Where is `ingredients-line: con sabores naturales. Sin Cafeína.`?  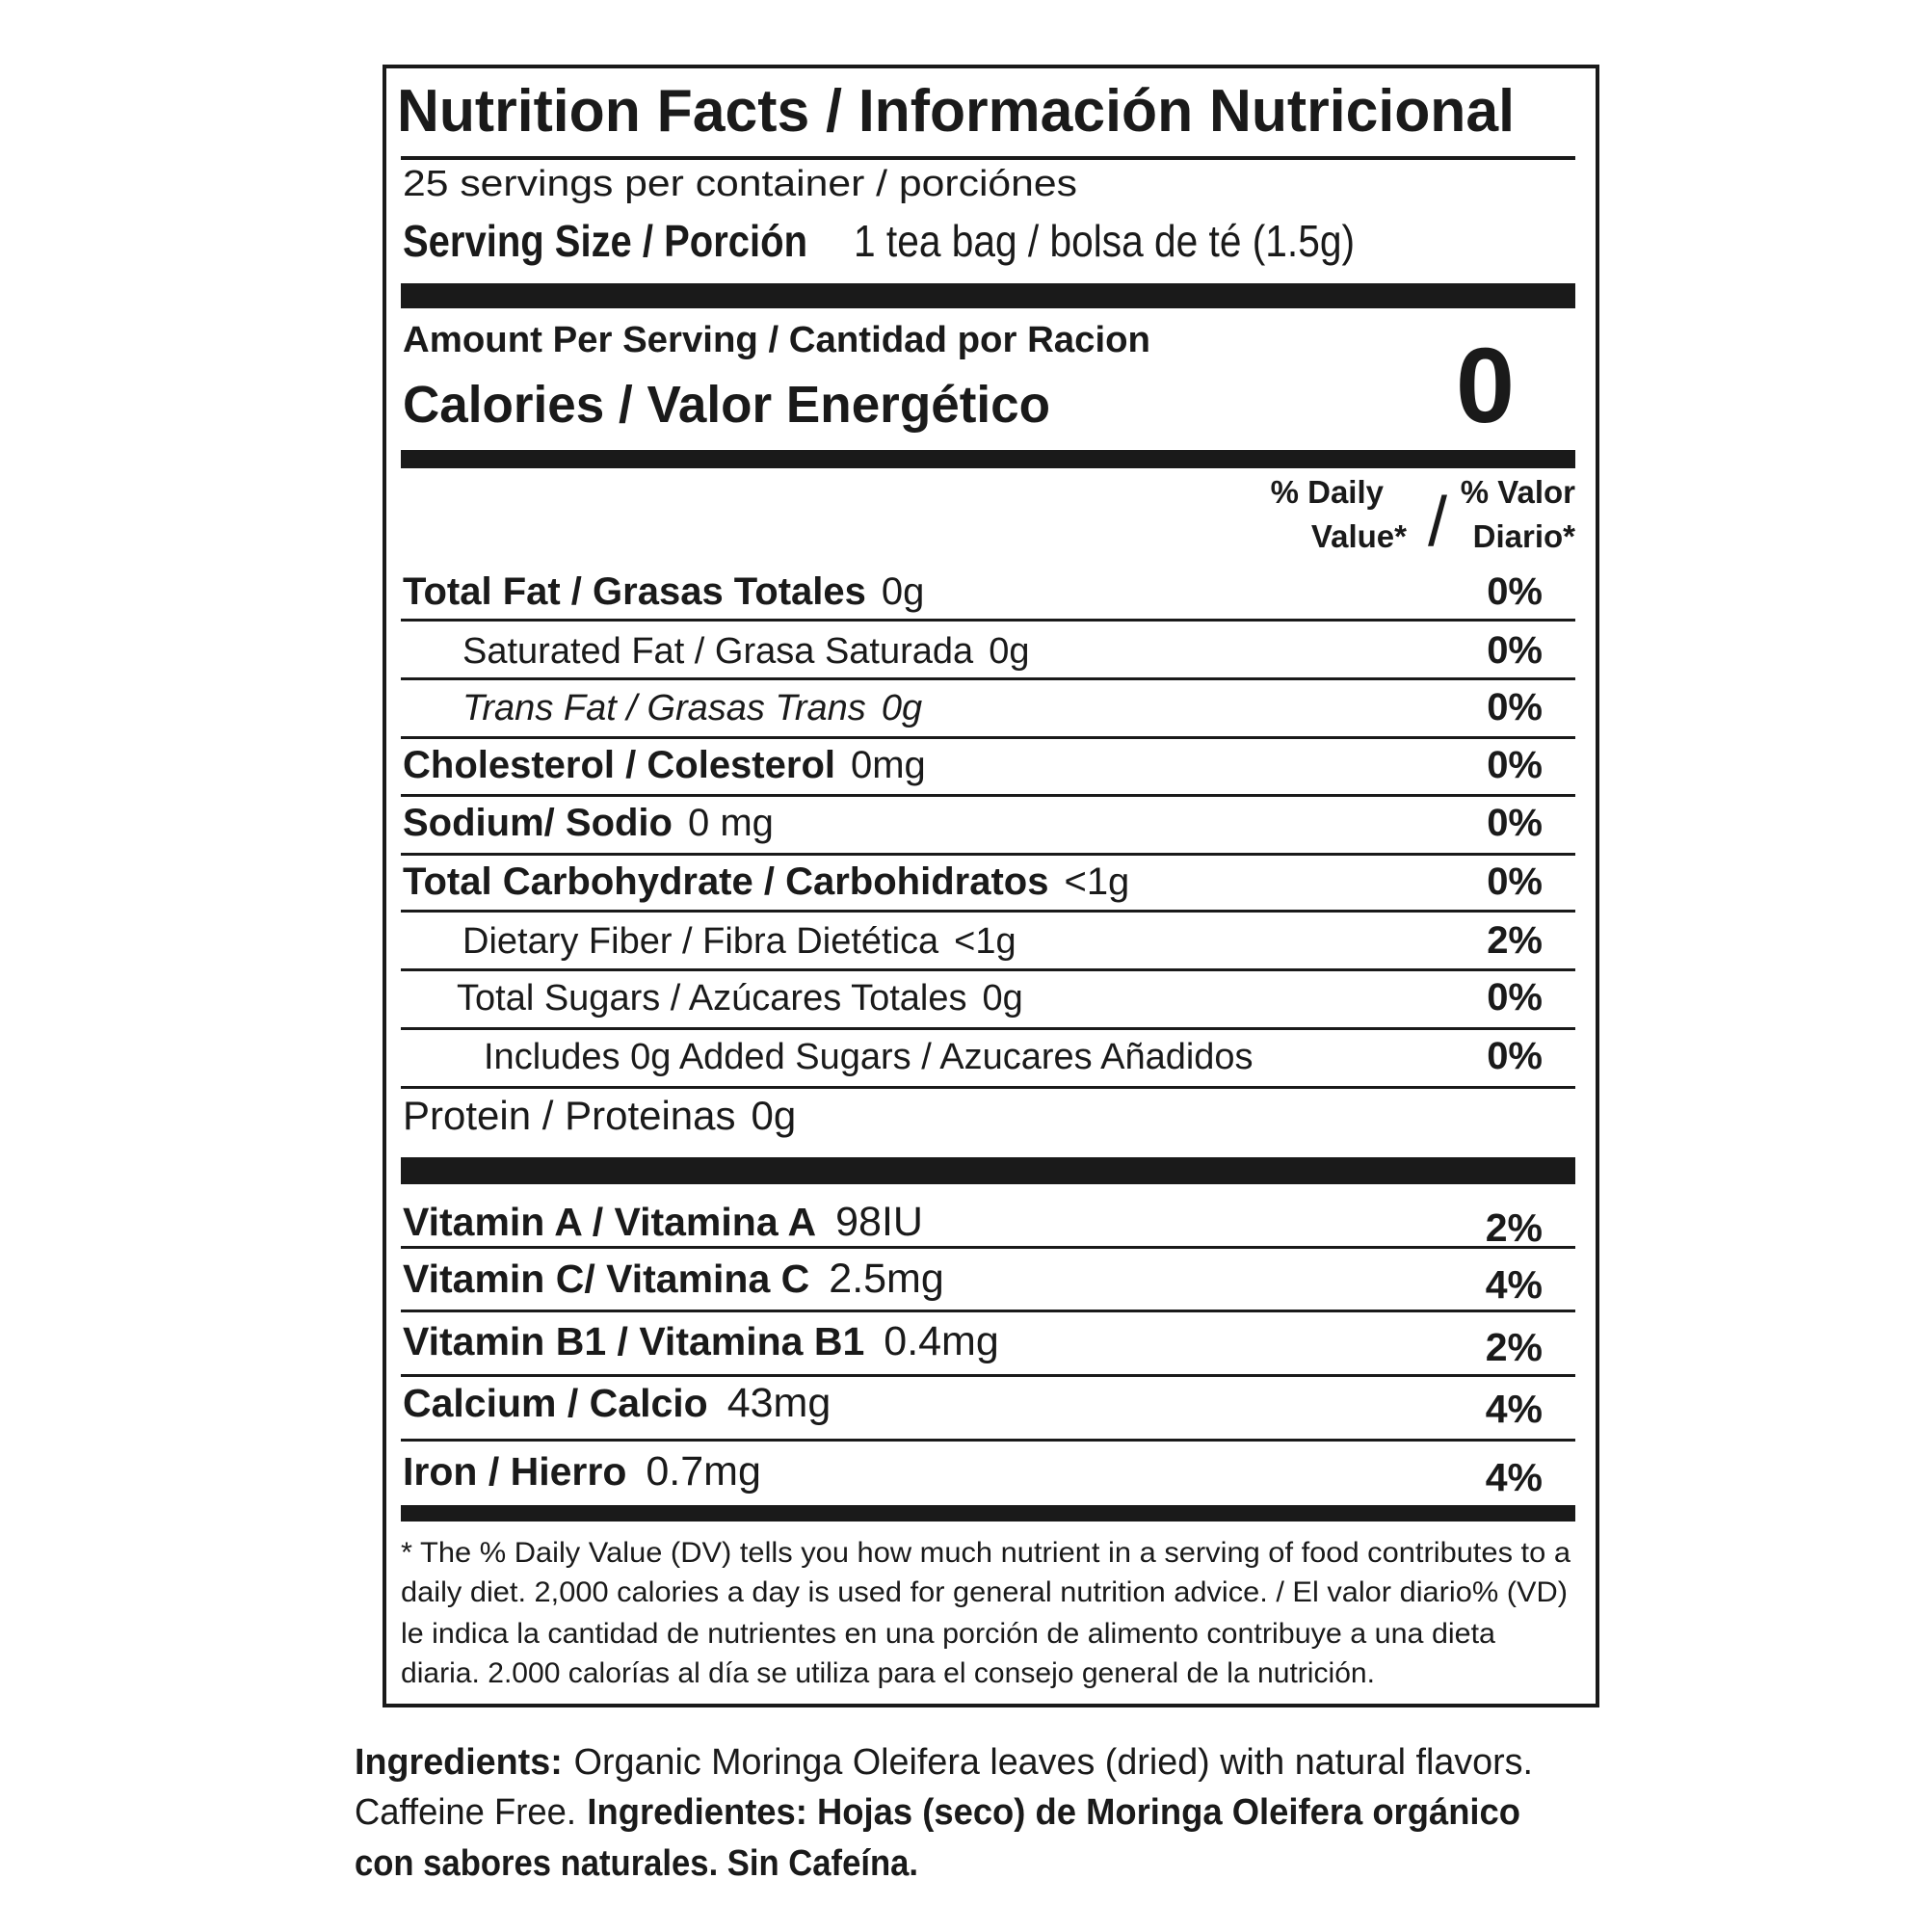
ingredients-line: con sabores naturales. Sin Cafeína. is located at coordinates (637, 1863).